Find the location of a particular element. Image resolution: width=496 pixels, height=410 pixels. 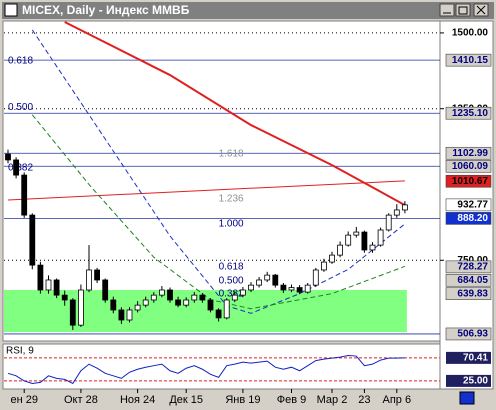

x-tick-label: Окт 28 is located at coordinates (81, 400).